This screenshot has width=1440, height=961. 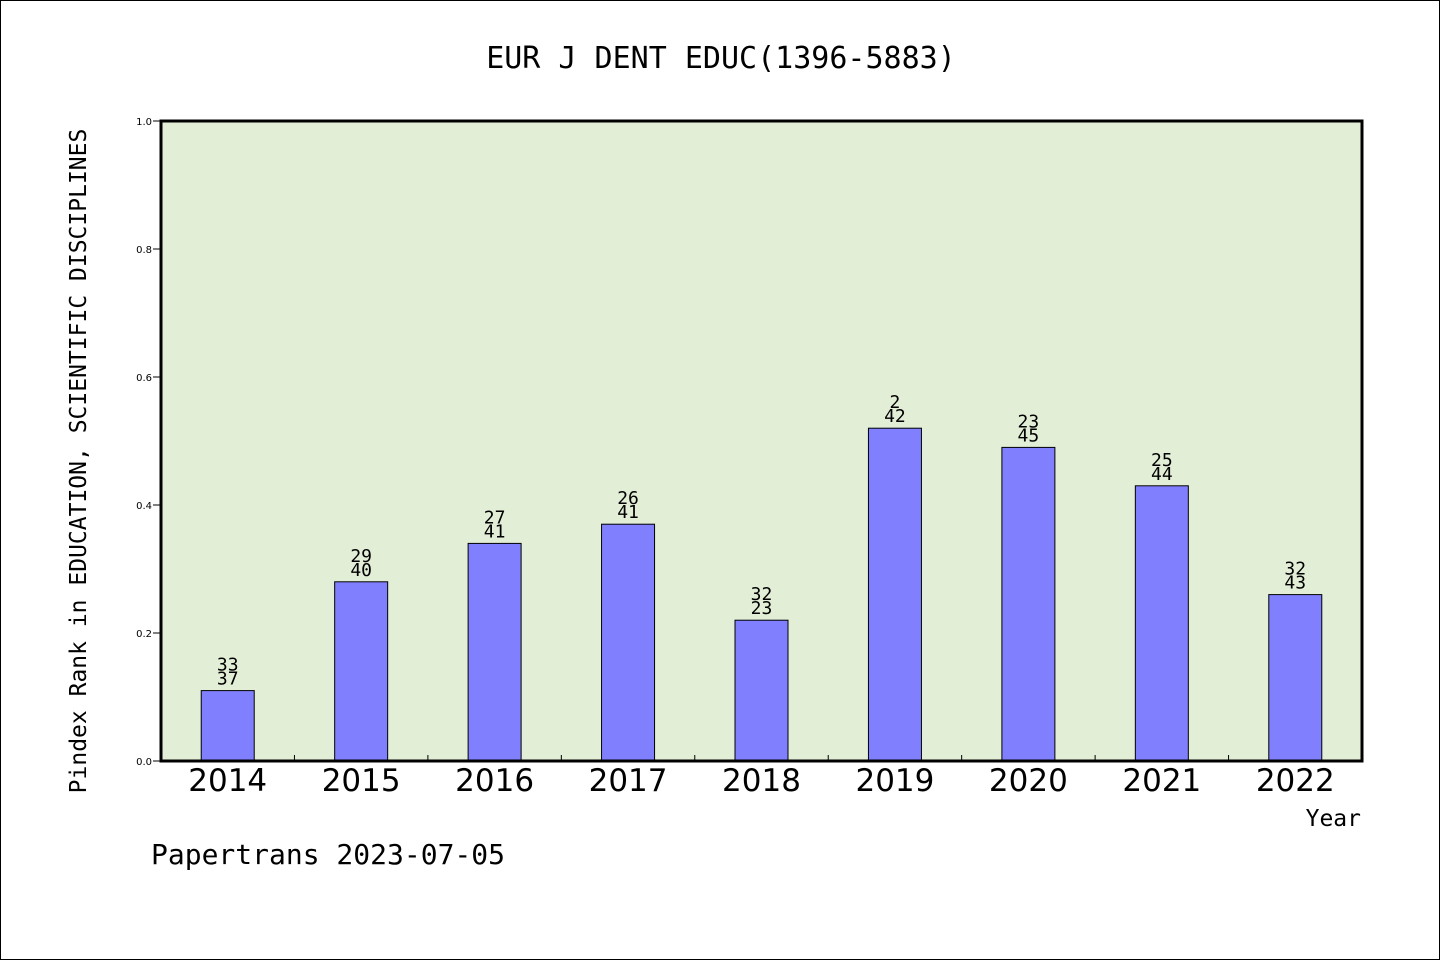 What do you see at coordinates (228, 679) in the screenshot?
I see `bar-label-bottom: 37` at bounding box center [228, 679].